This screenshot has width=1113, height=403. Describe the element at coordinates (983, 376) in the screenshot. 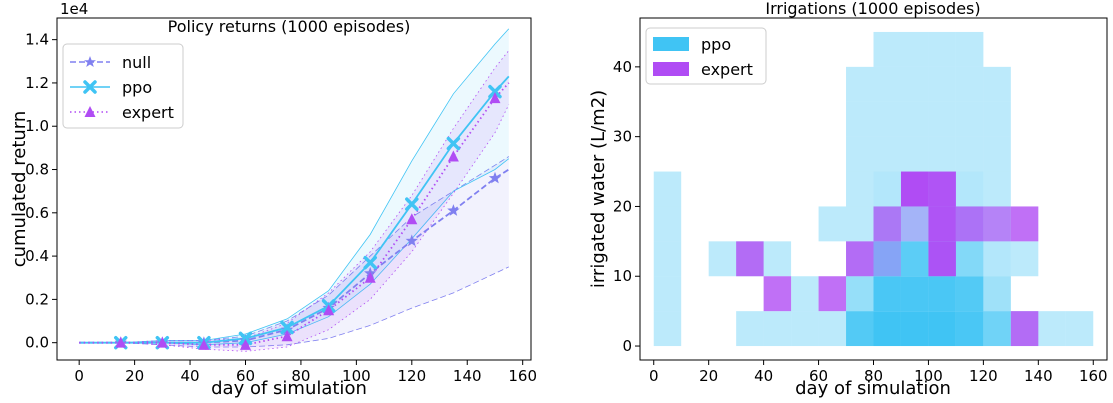

I see `x-tick-label: 120` at that location.